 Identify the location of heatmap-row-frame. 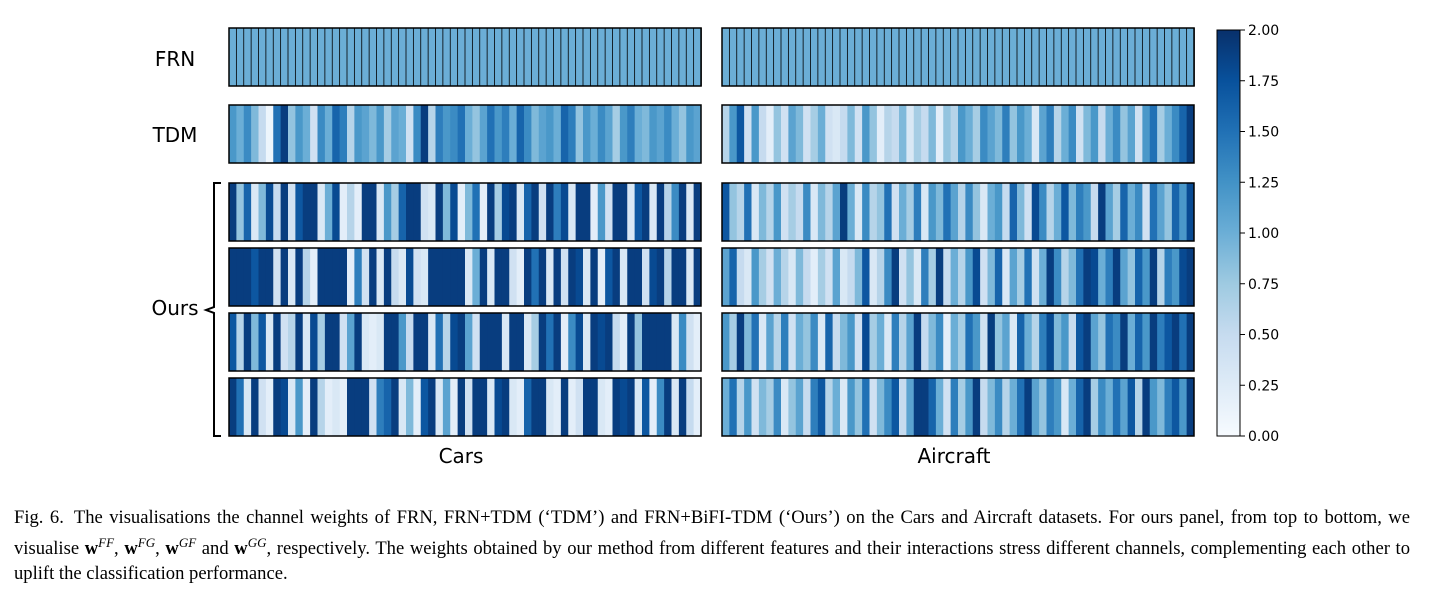
(465, 342).